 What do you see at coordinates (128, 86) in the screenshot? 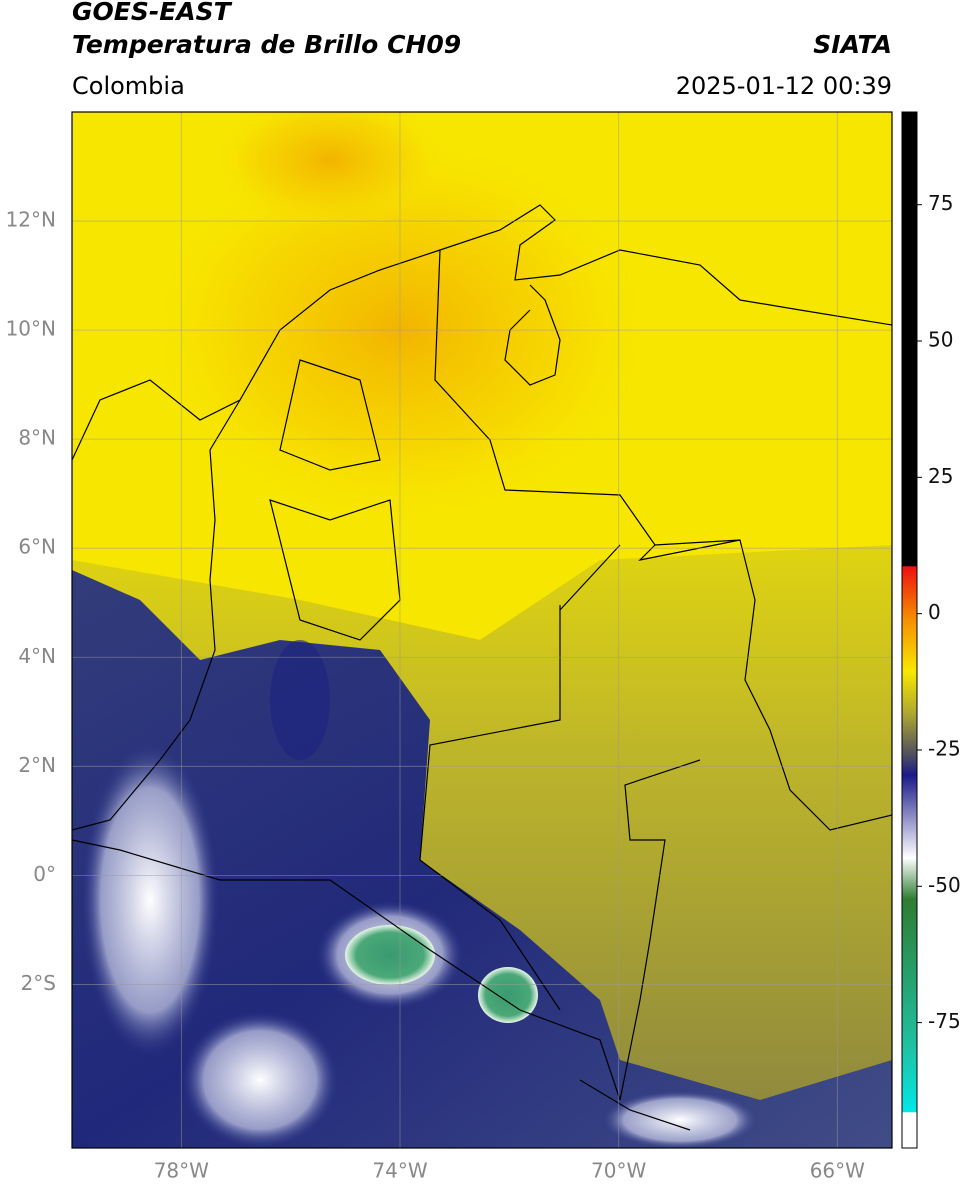
I see `region: Colombia` at bounding box center [128, 86].